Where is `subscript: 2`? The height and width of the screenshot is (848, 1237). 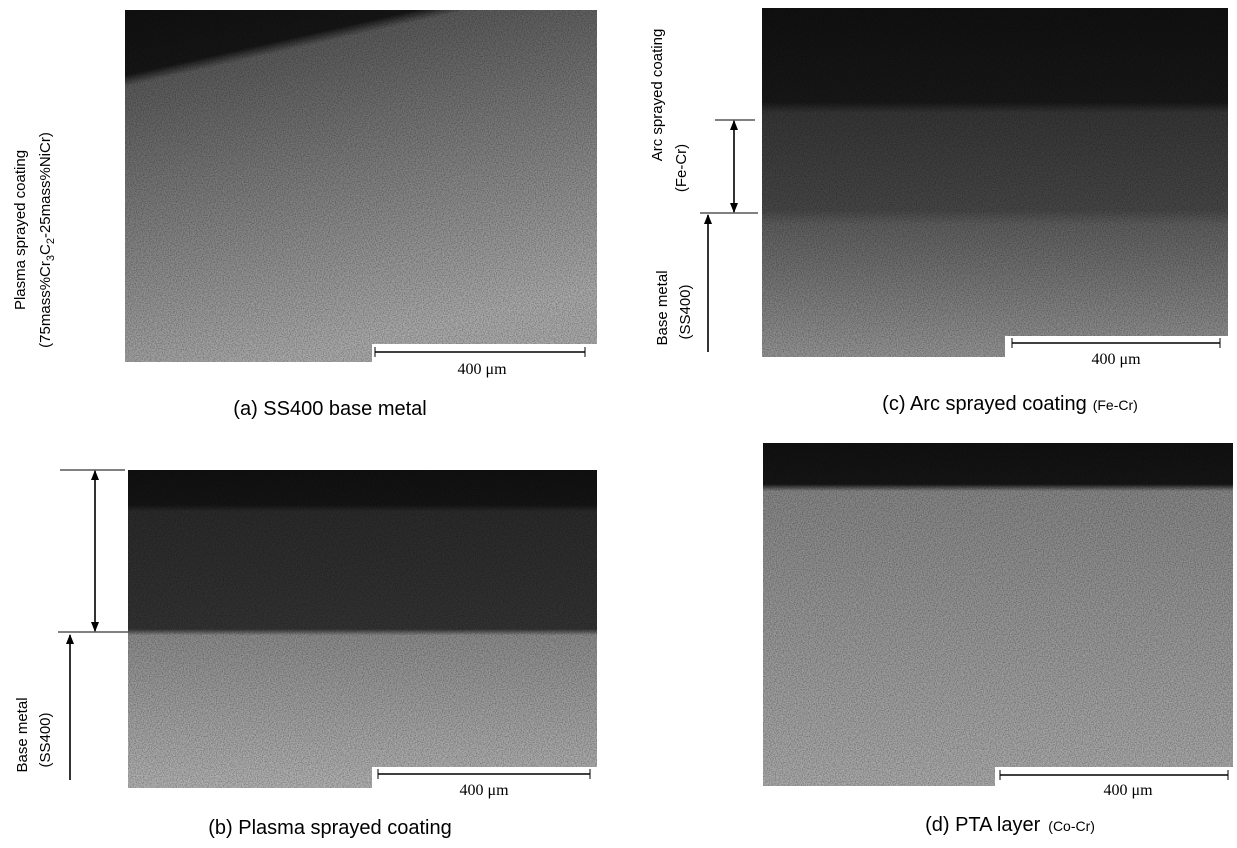 subscript: 2 is located at coordinates (51, 241).